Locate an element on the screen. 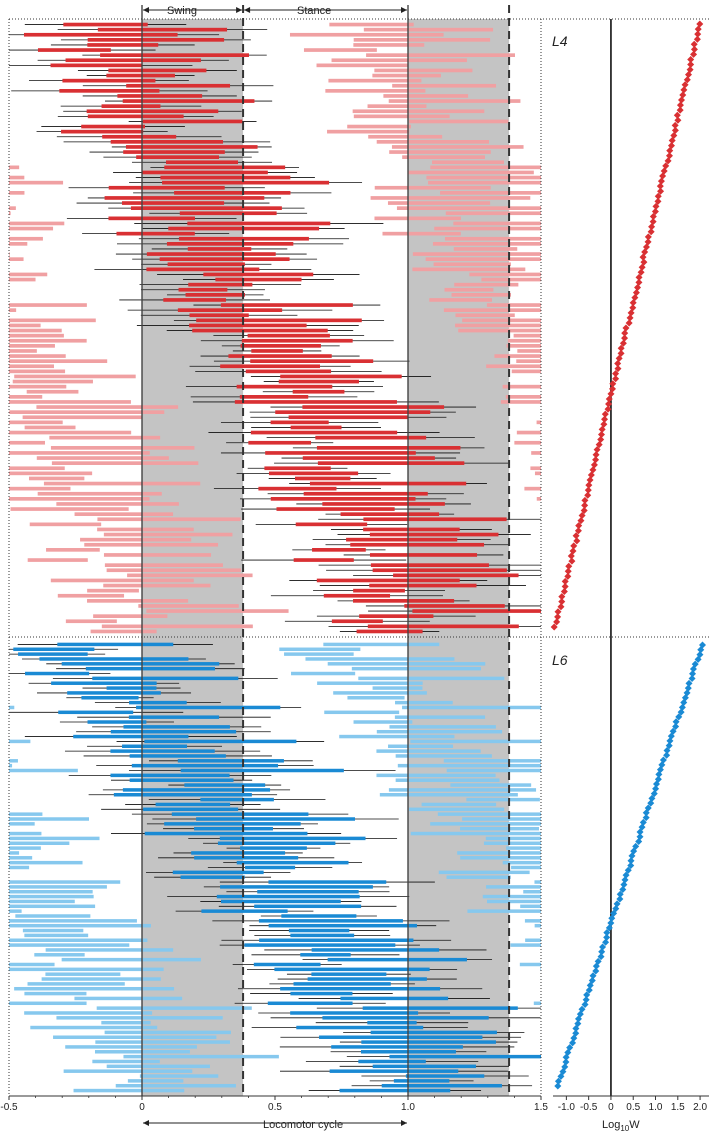 The height and width of the screenshot is (1134, 709). right-x-tick-label-6: 2.0 is located at coordinates (700, 1107).